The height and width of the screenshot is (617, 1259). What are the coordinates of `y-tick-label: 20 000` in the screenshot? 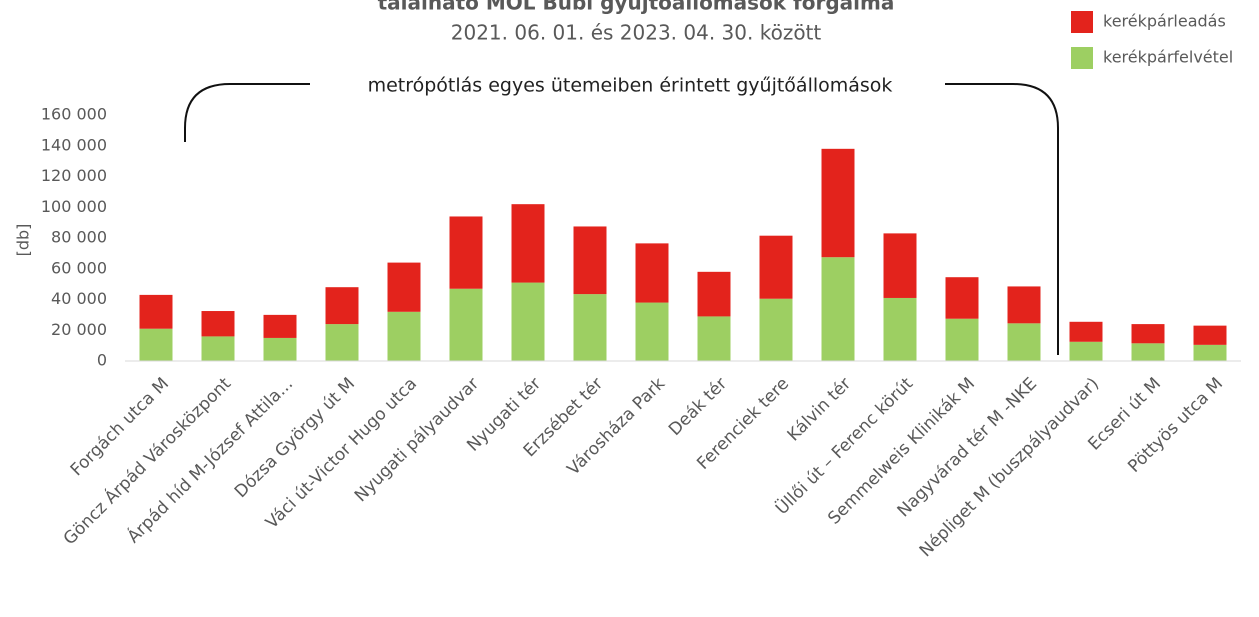 It's located at (79, 329).